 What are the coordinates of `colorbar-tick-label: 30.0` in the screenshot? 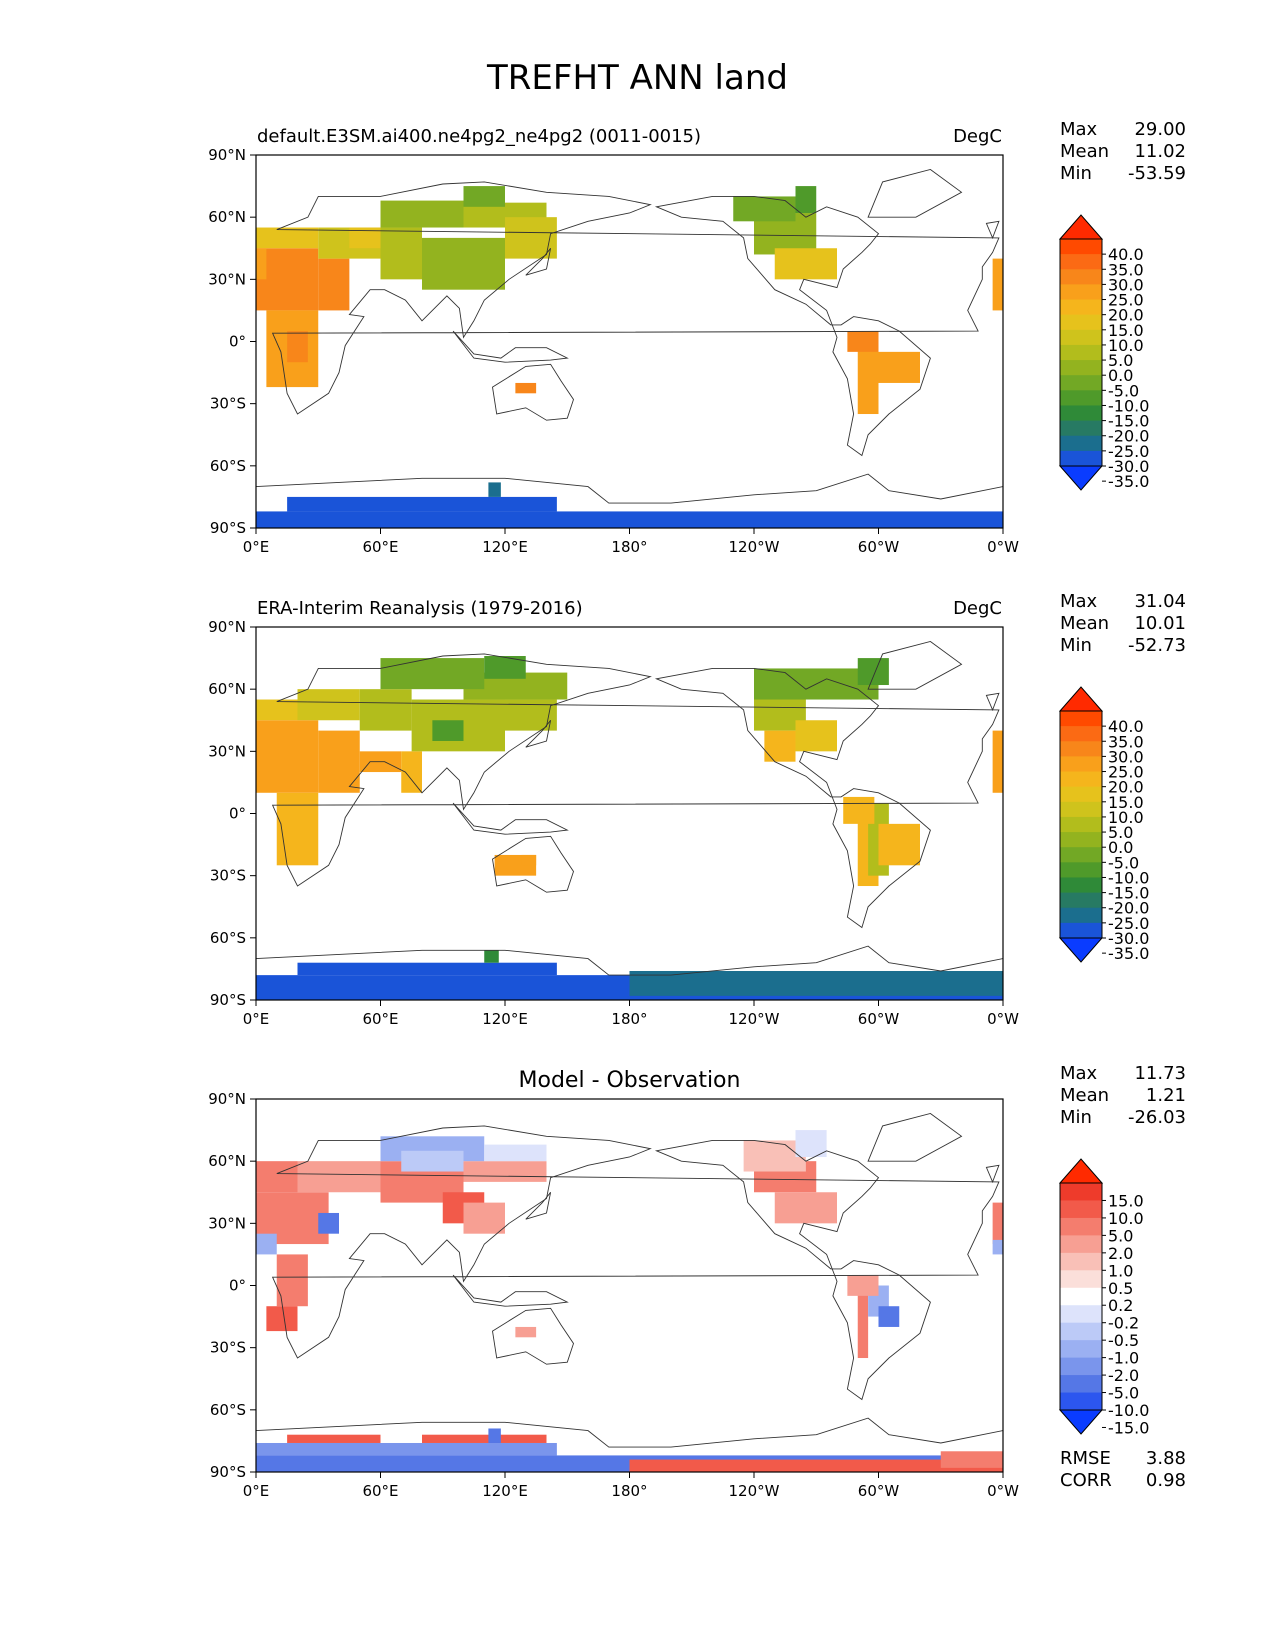 It's located at (1126, 756).